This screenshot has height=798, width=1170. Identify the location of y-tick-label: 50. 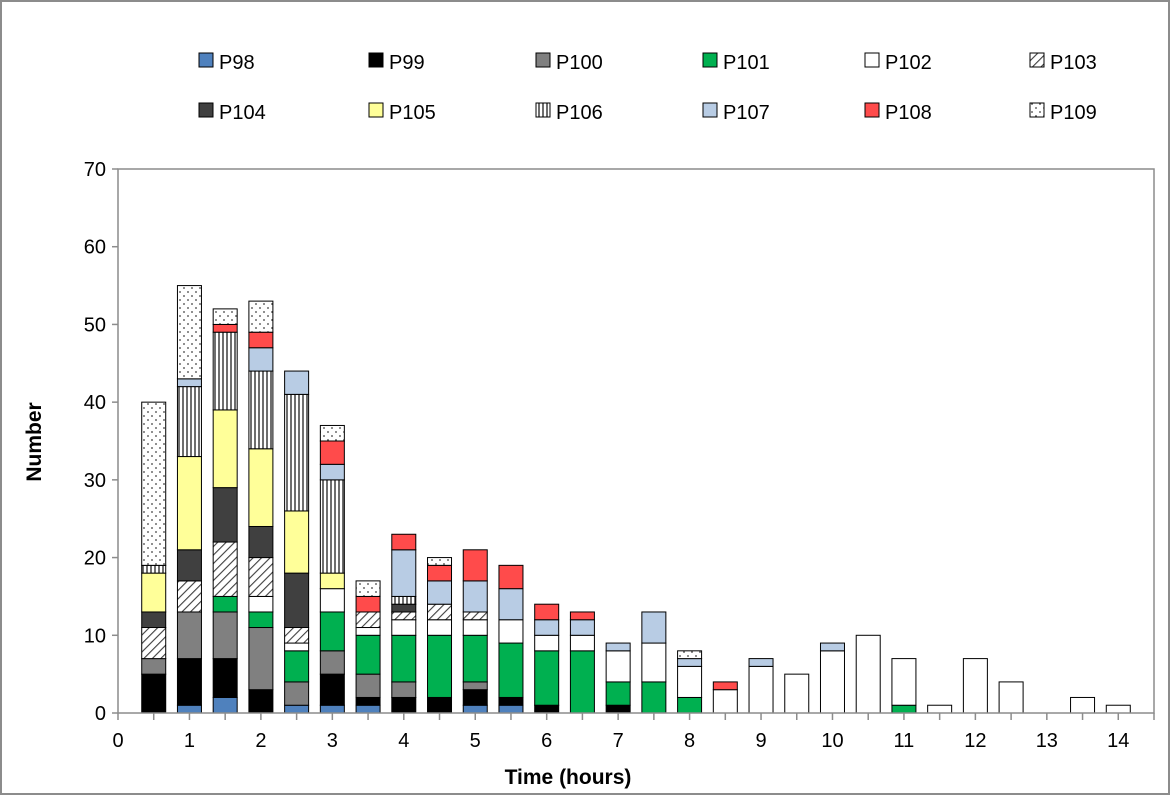
(95, 325).